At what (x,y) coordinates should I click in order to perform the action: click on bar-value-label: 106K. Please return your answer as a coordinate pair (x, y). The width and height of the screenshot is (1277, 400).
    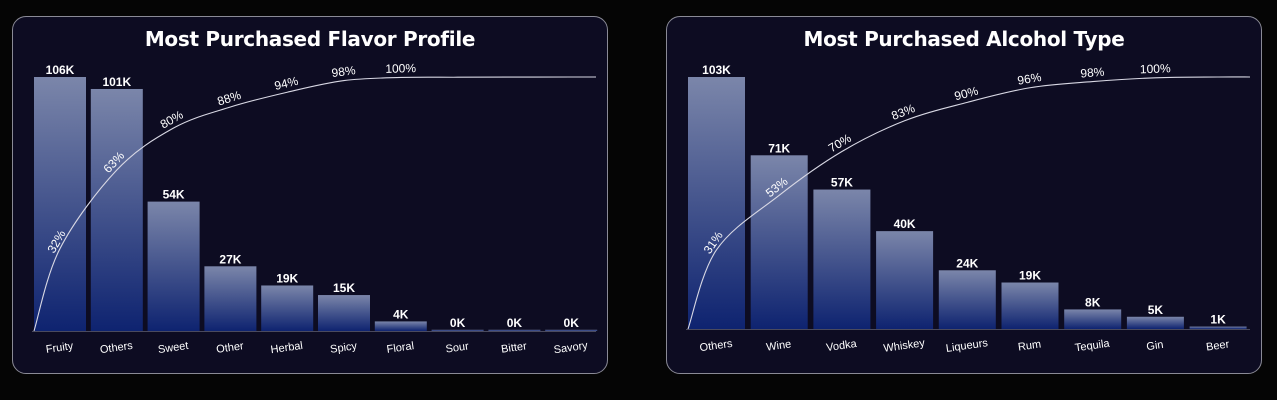
    Looking at the image, I should click on (60, 70).